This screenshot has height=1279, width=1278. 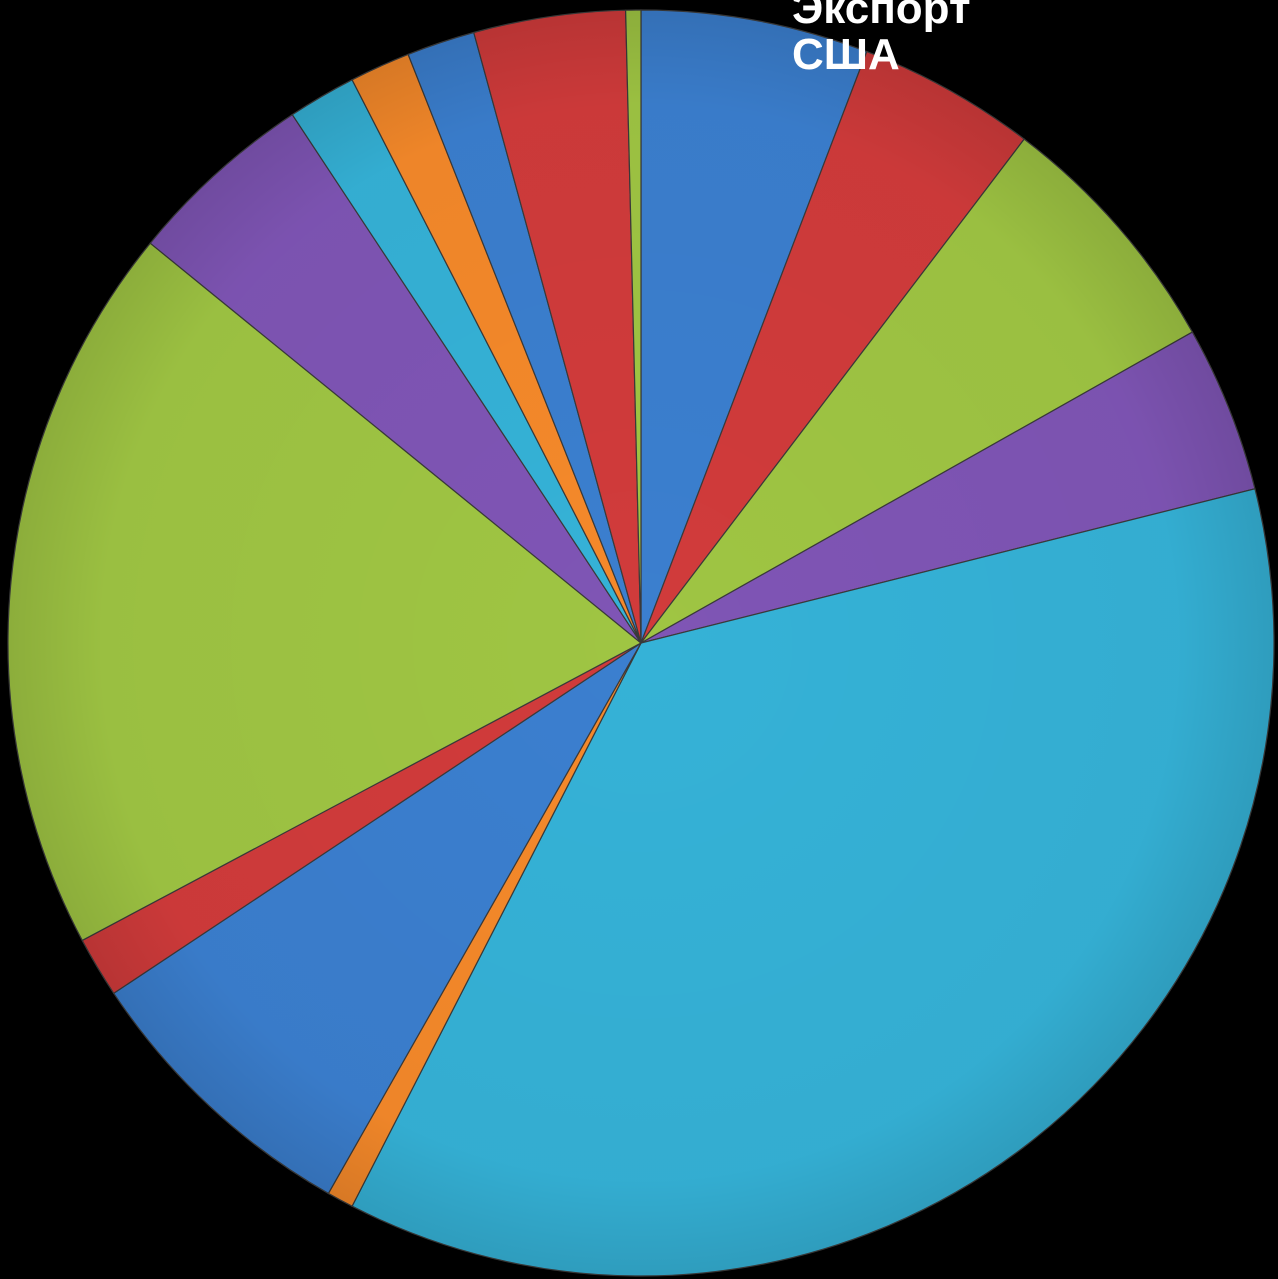 I want to click on chart-title-line-1: Экспорт, so click(x=881, y=16).